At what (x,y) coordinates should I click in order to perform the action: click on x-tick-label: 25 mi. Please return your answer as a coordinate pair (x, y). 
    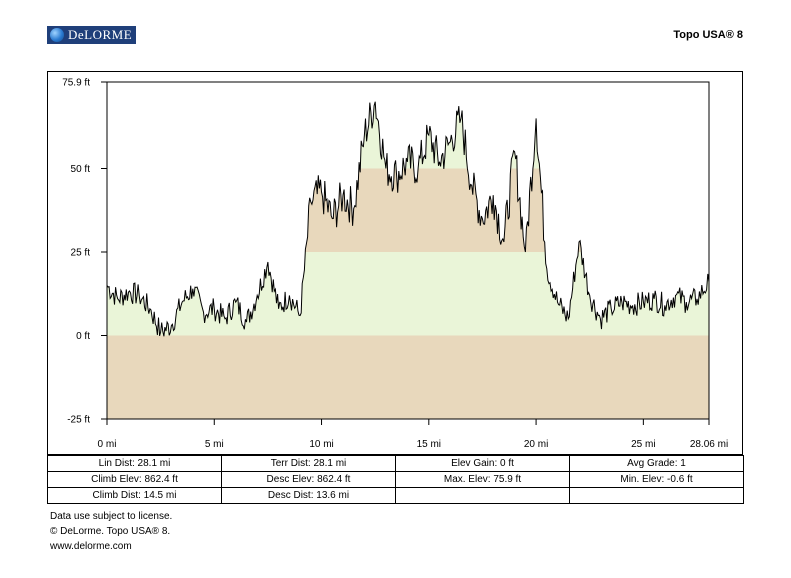
    Looking at the image, I should click on (643, 444).